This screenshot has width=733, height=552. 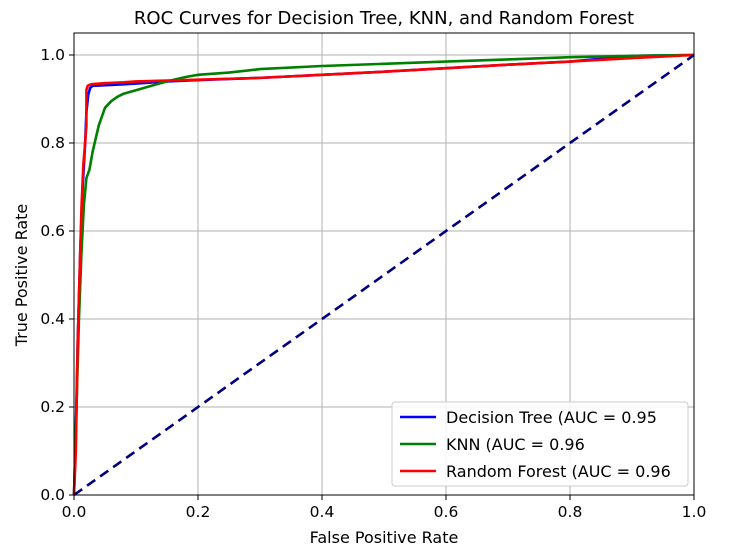 What do you see at coordinates (515, 444) in the screenshot?
I see `legend-label: KNN (AUC = 0.96` at bounding box center [515, 444].